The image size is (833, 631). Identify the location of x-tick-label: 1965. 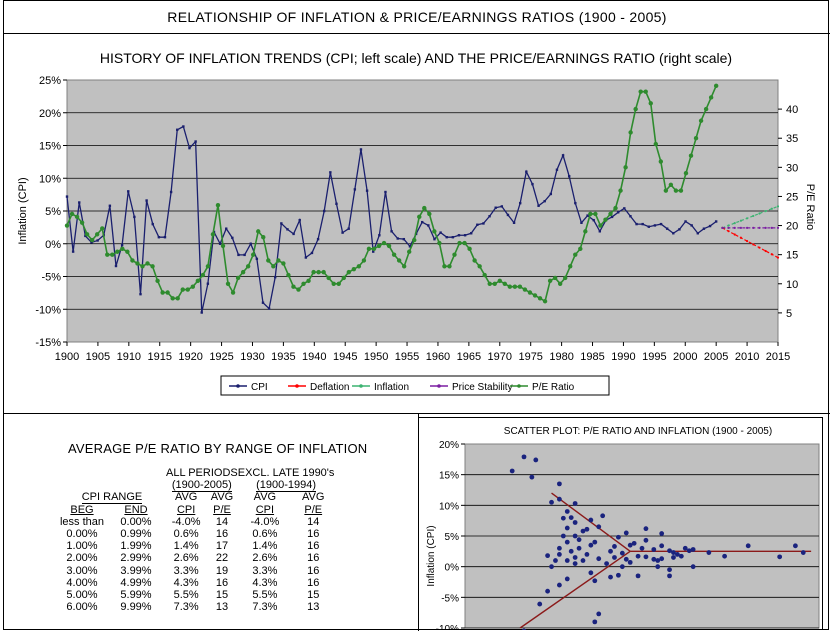
(469, 357).